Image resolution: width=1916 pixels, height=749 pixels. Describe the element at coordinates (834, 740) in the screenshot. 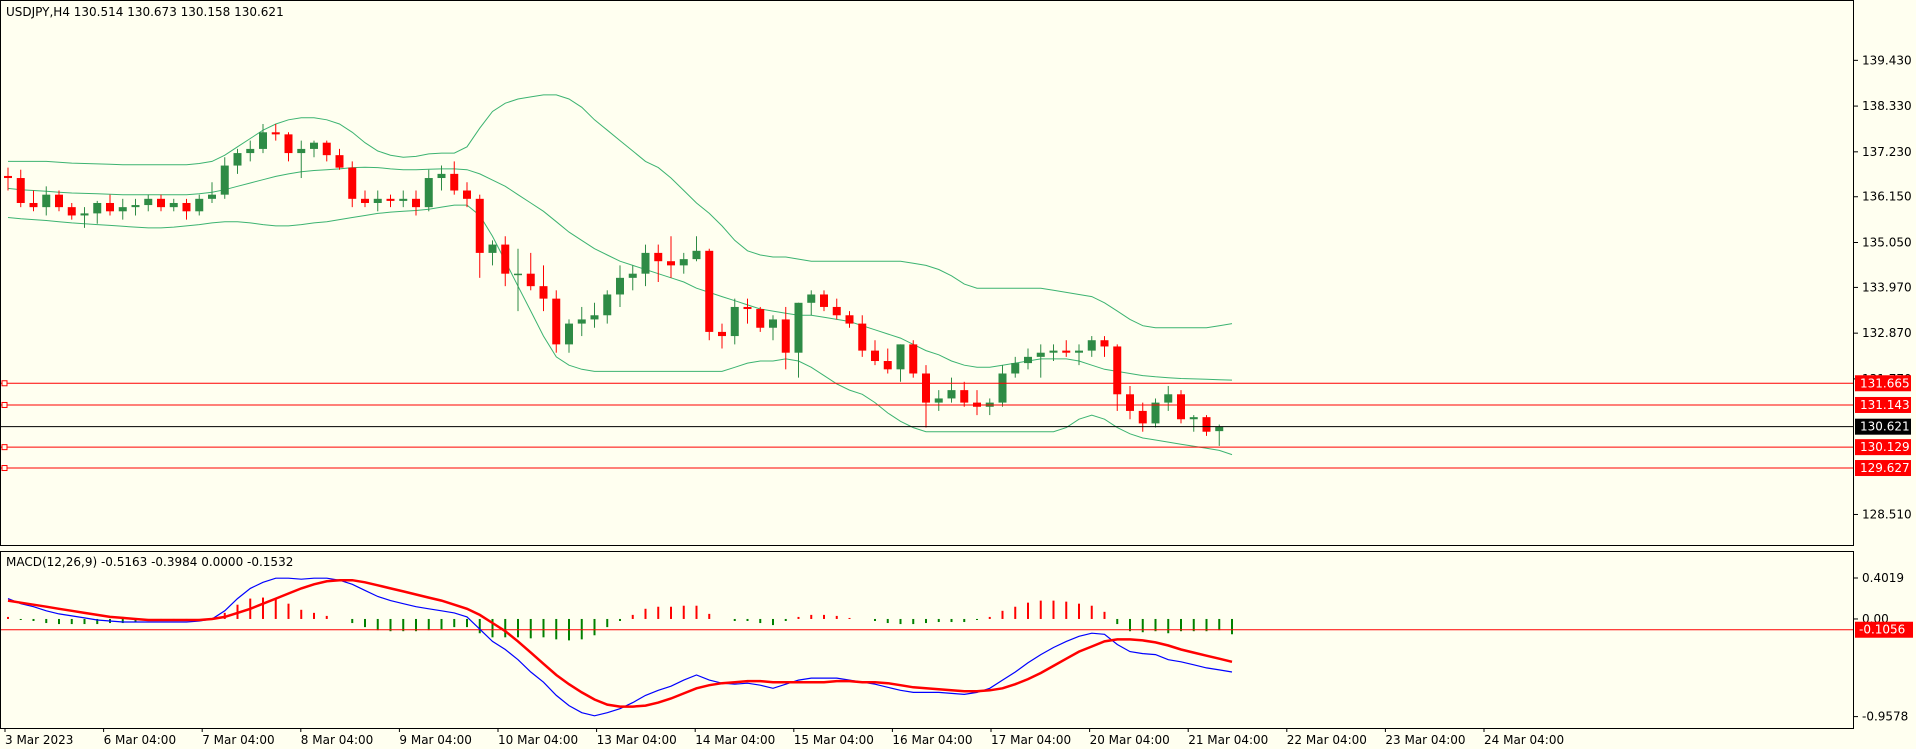

I see `time-axis-label: 15 Mar 04:00` at that location.